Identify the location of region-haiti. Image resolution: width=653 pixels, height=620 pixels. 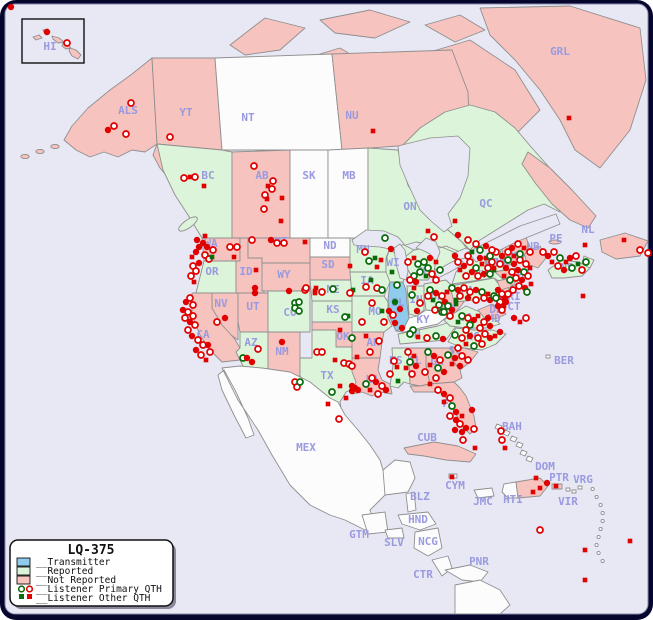
(510, 490).